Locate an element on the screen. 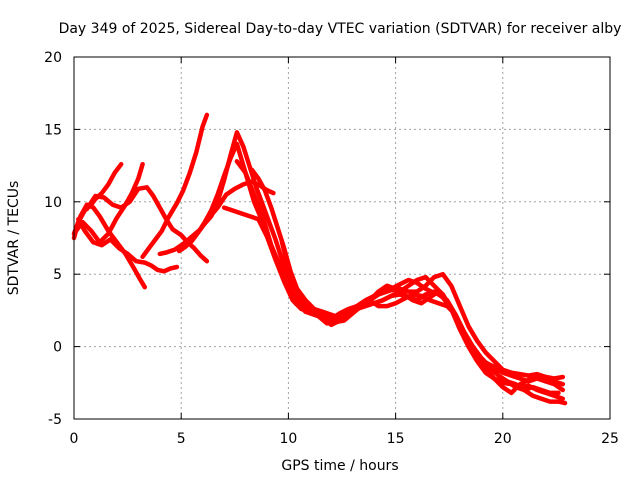 The height and width of the screenshot is (480, 640). y-tick-label: 10 is located at coordinates (53, 203).